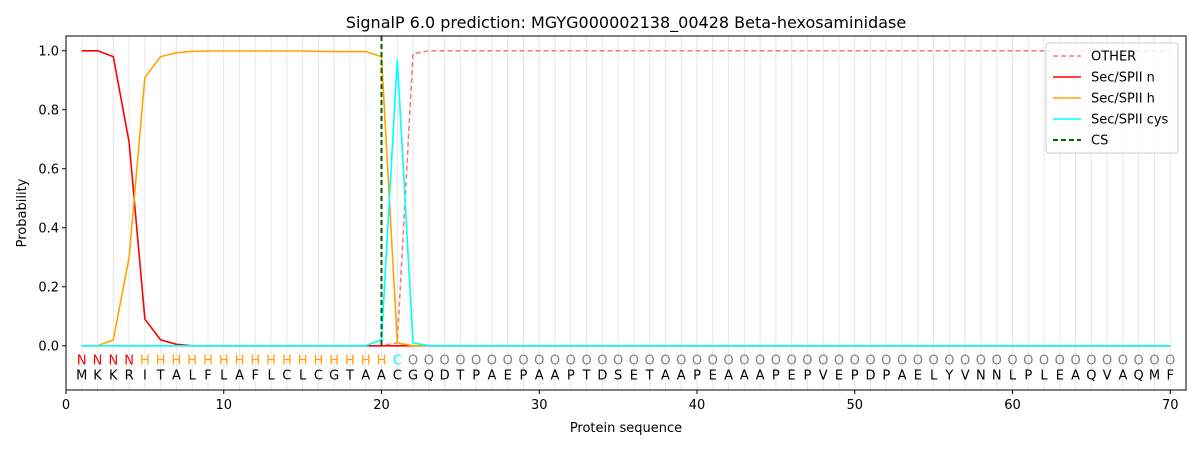  Describe the element at coordinates (223, 405) in the screenshot. I see `x-tick-label: 10` at that location.